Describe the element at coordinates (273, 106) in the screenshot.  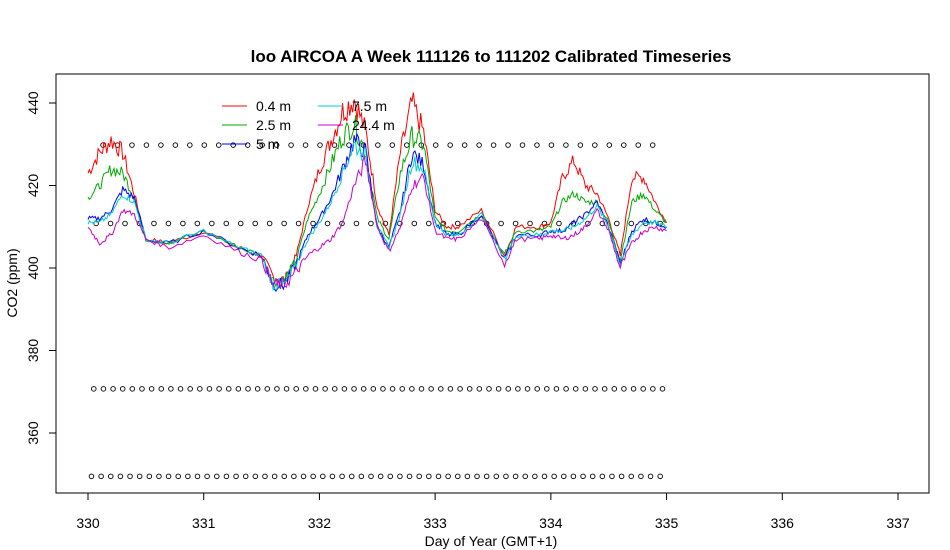
I see `legend-label: 0.4 m` at that location.